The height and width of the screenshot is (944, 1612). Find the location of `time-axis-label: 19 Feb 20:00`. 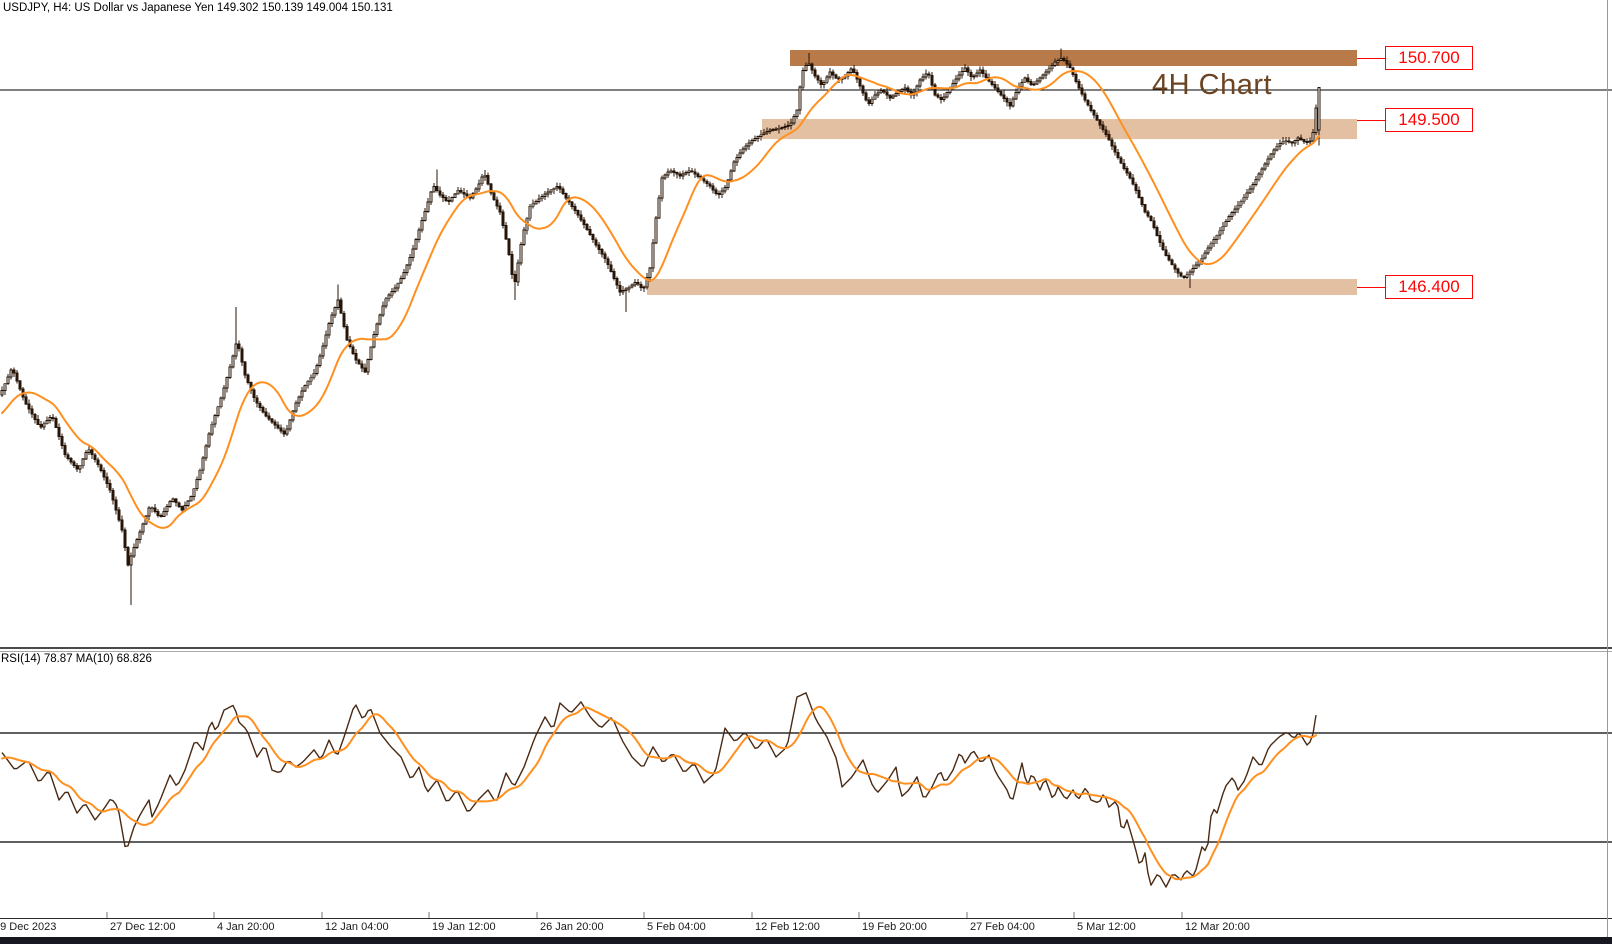

time-axis-label: 19 Feb 20:00 is located at coordinates (894, 927).